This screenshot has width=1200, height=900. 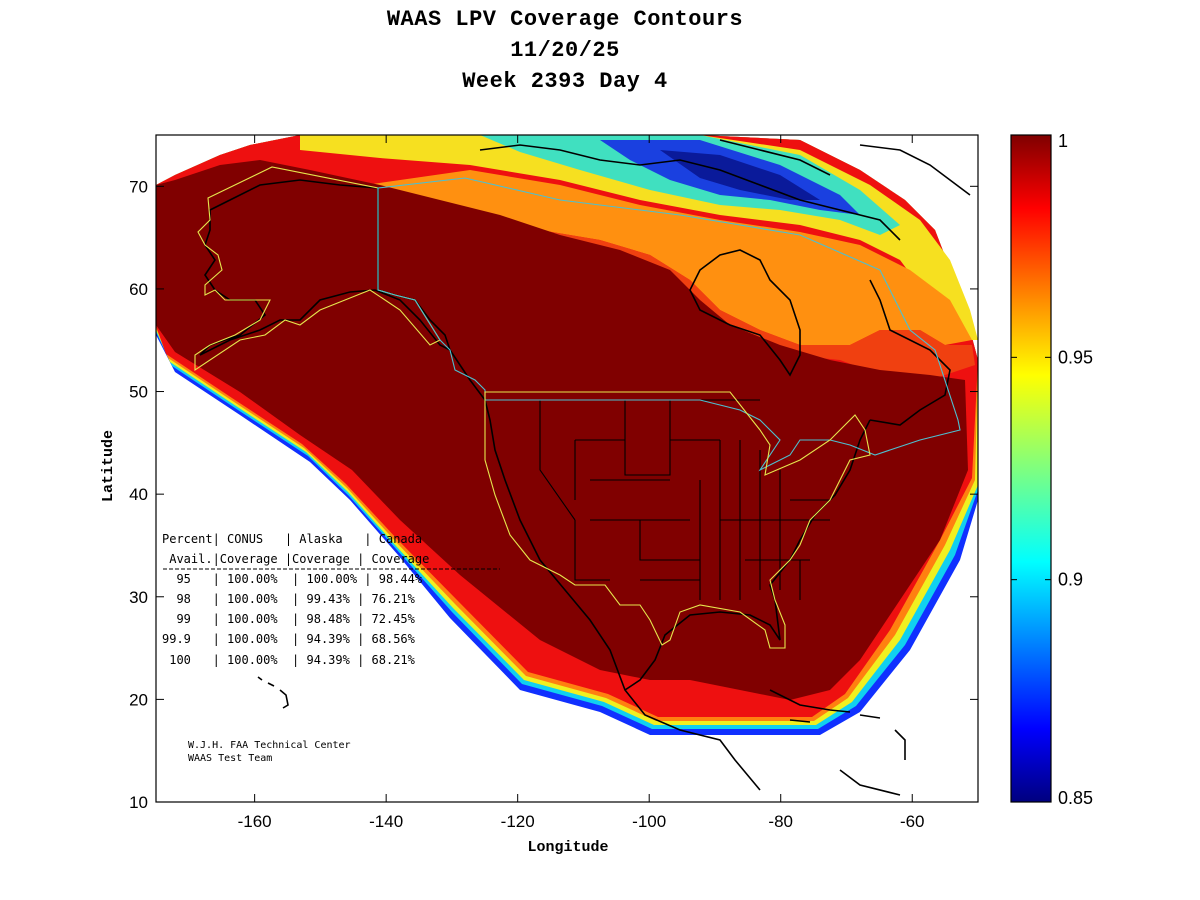 I want to click on y-tick-label: 30, so click(x=138, y=597).